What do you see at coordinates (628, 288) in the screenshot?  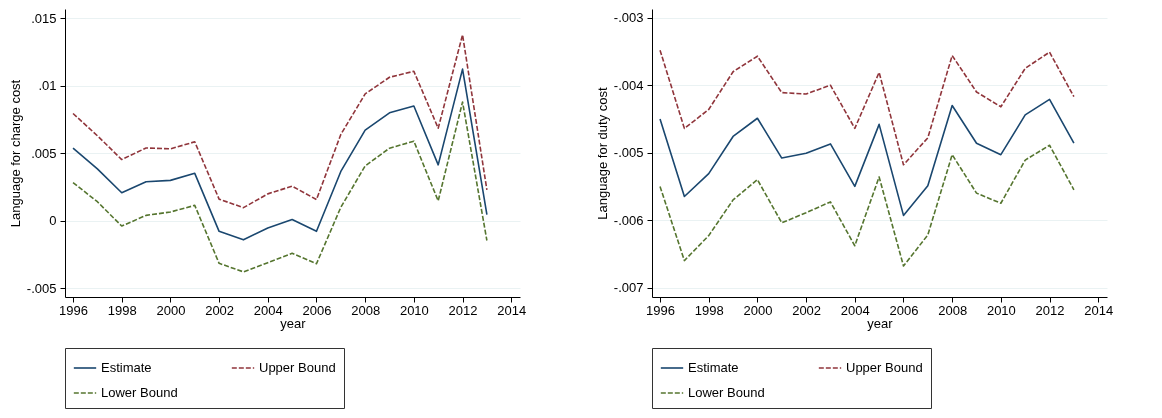 I see `y-tick-label: -.007` at bounding box center [628, 288].